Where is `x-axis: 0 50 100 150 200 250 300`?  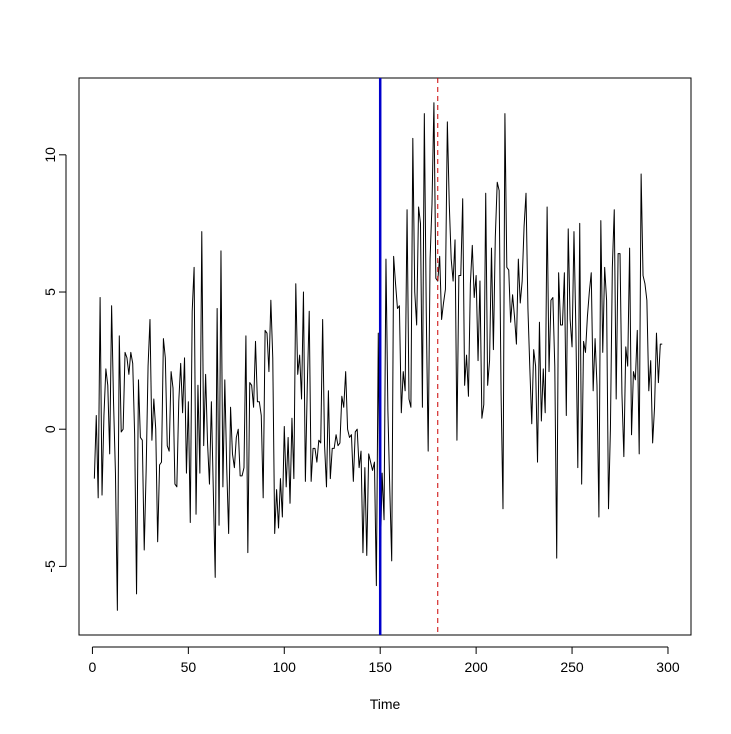 x-axis: 0 50 100 150 200 250 300 is located at coordinates (384, 660).